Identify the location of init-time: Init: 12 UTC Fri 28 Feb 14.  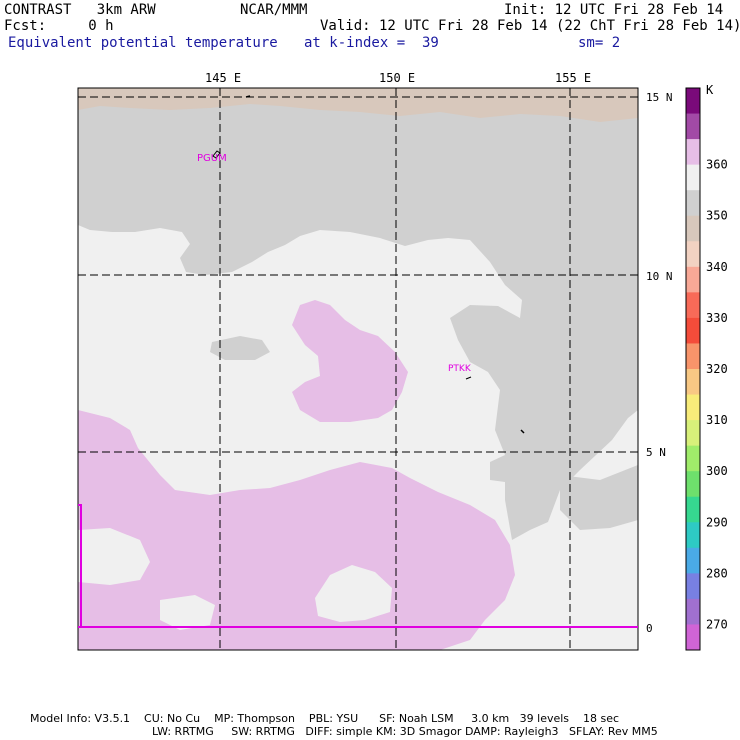
(614, 10).